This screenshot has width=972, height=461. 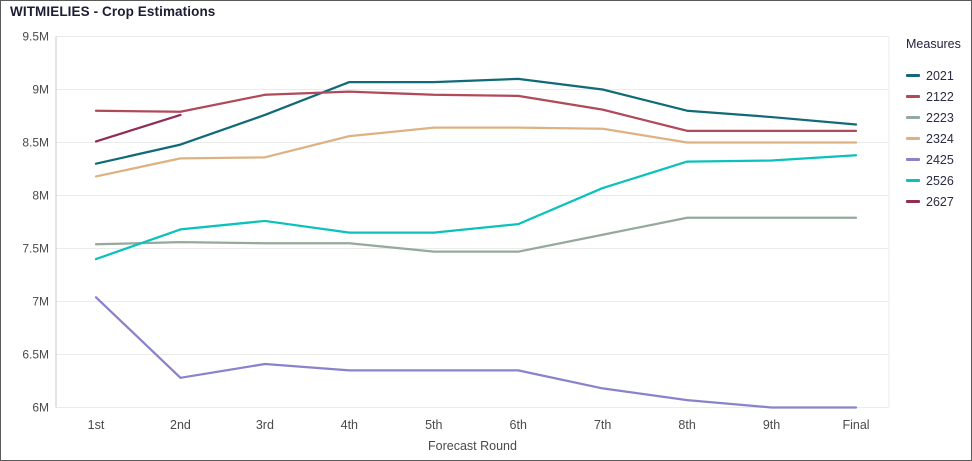 I want to click on legend-item-2223: 2223, so click(x=935, y=117).